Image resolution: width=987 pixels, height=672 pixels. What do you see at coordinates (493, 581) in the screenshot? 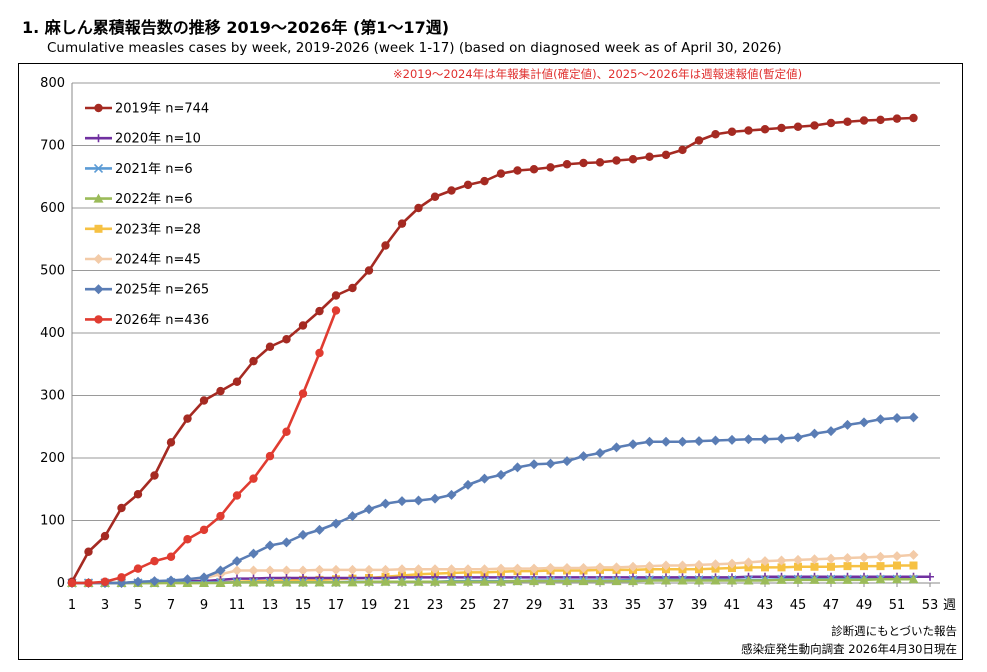
I see `series-line-2022` at bounding box center [493, 581].